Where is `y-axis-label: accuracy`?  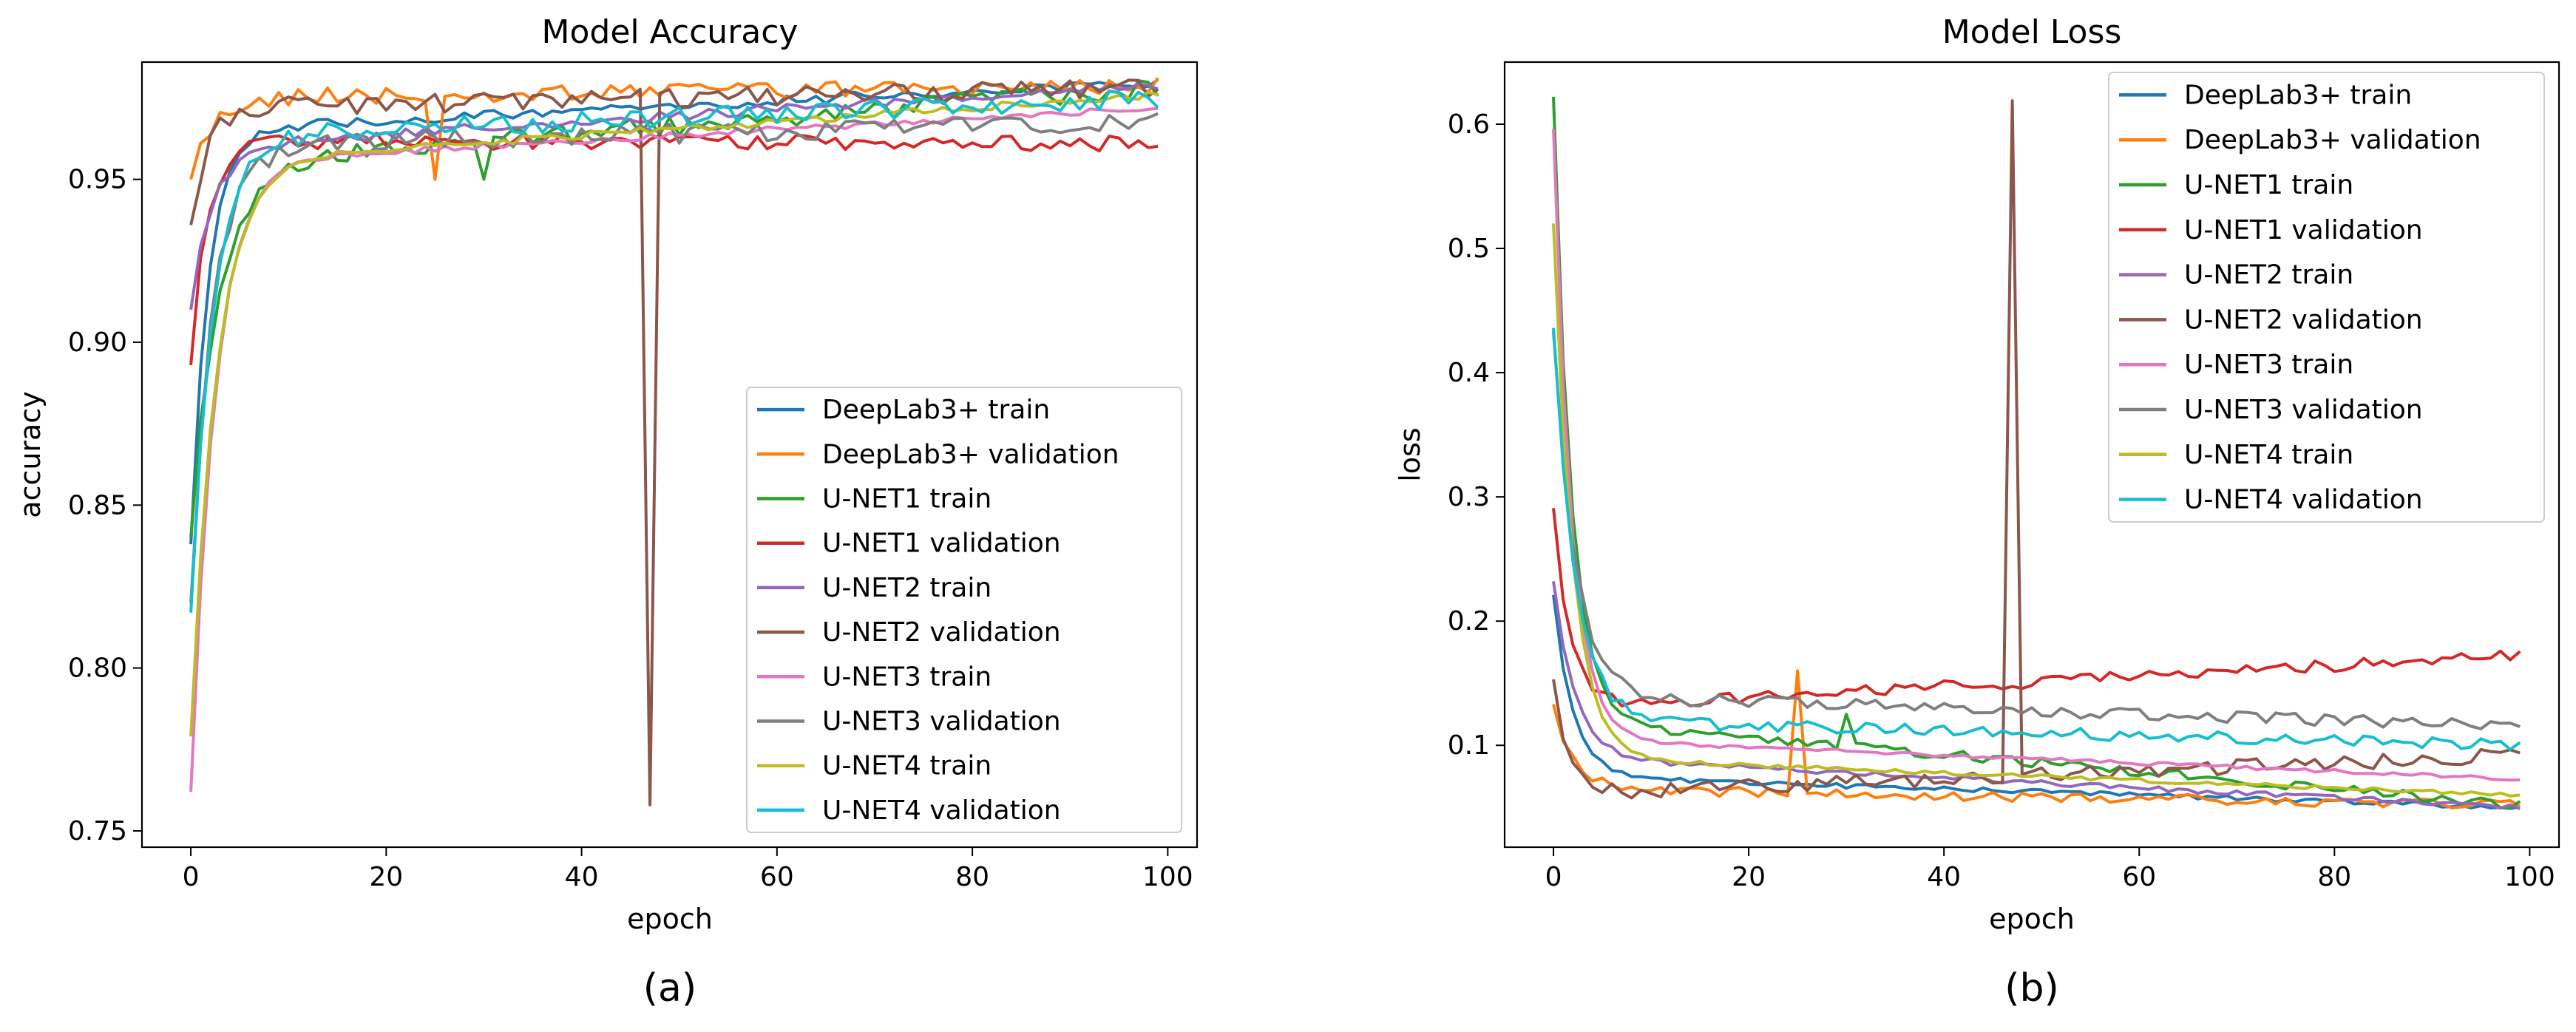
y-axis-label: accuracy is located at coordinates (30, 454).